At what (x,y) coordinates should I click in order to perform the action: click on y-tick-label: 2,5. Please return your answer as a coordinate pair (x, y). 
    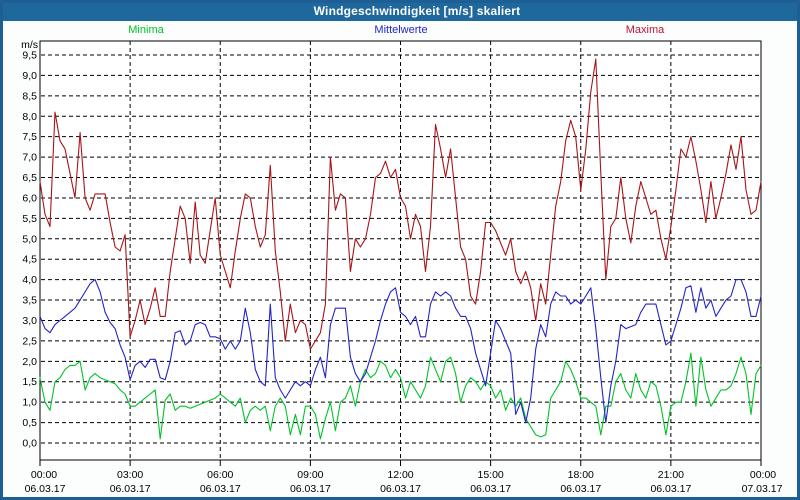
    Looking at the image, I should click on (29, 341).